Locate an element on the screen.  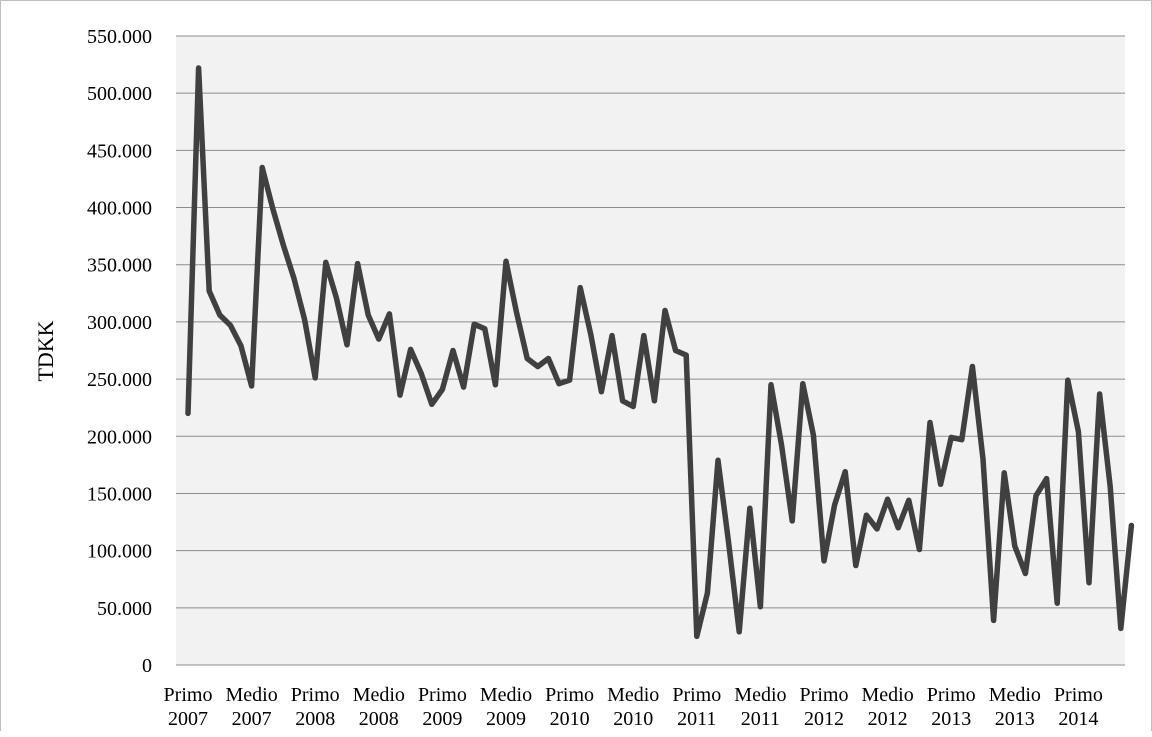
y-tick-label: 300.000 is located at coordinates (119, 323).